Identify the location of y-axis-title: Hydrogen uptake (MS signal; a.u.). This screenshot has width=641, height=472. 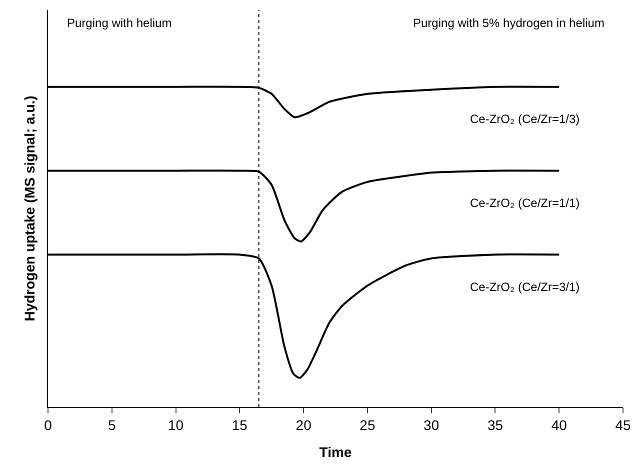
(30, 209).